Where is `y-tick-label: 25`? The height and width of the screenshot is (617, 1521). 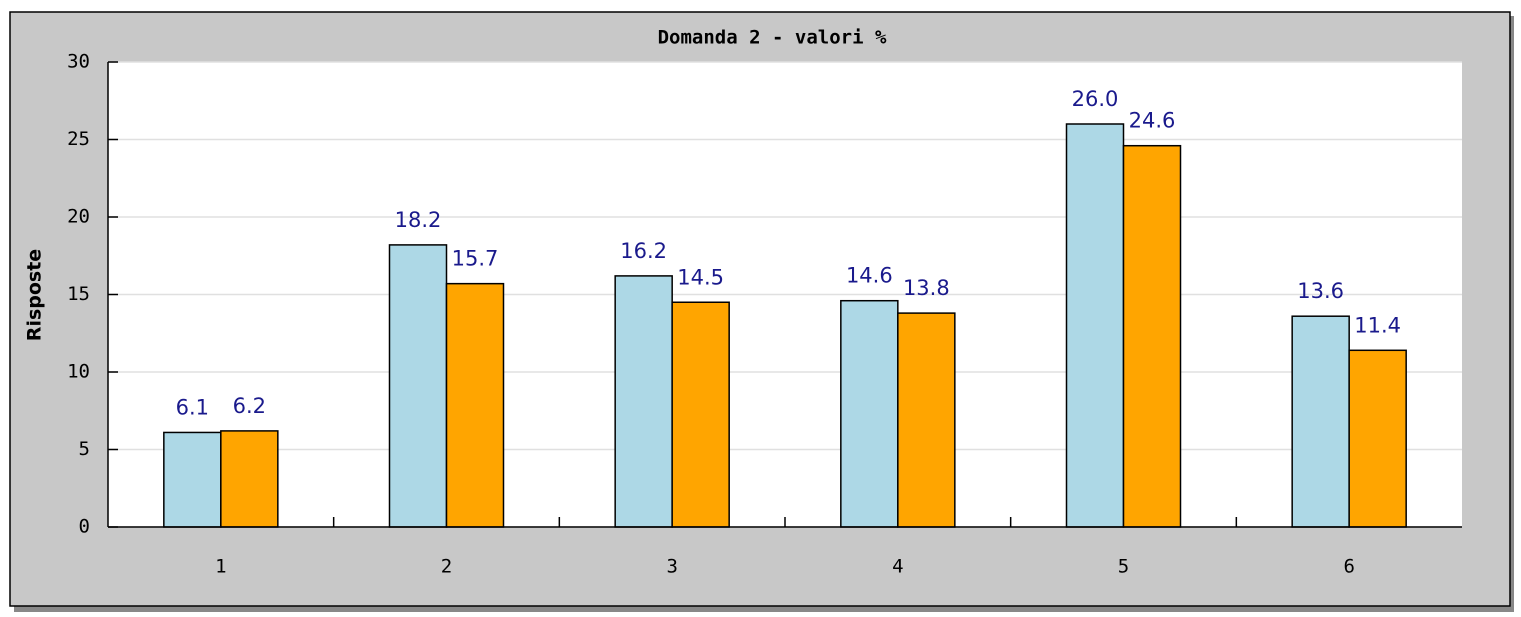
y-tick-label: 25 is located at coordinates (78, 139).